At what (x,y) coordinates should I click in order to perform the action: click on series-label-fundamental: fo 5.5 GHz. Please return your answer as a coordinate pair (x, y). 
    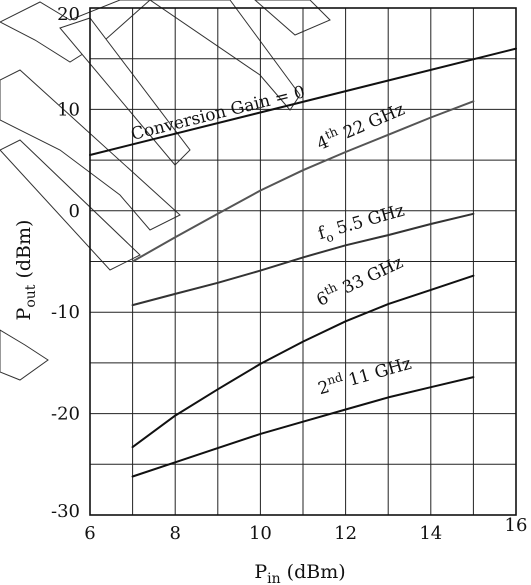
    Looking at the image, I should click on (362, 224).